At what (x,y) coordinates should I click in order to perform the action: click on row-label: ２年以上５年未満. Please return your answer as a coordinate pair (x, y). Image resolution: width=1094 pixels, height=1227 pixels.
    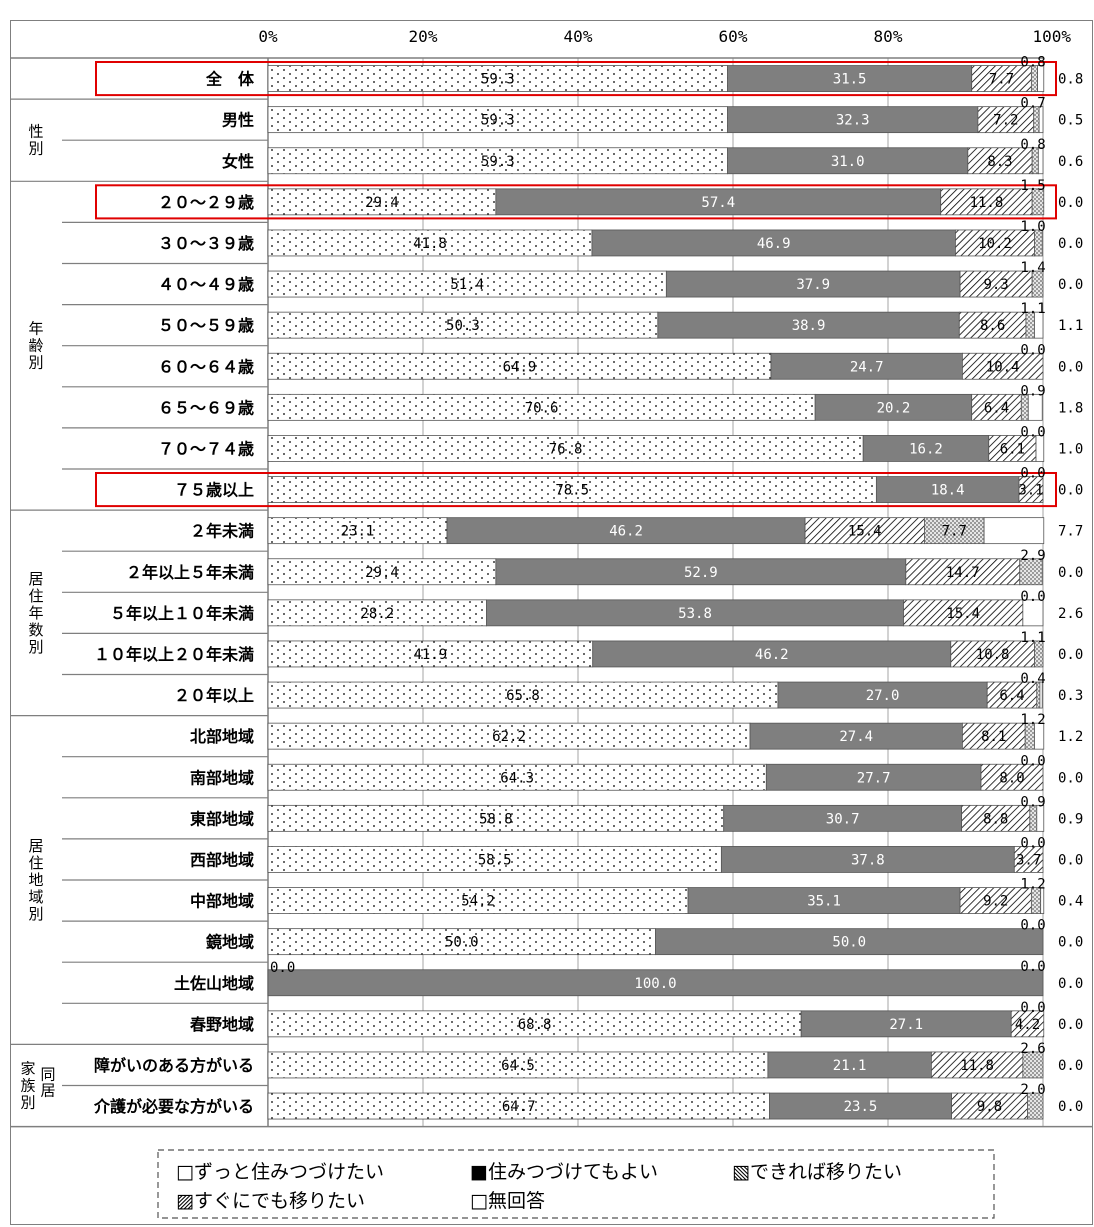
    Looking at the image, I should click on (190, 572).